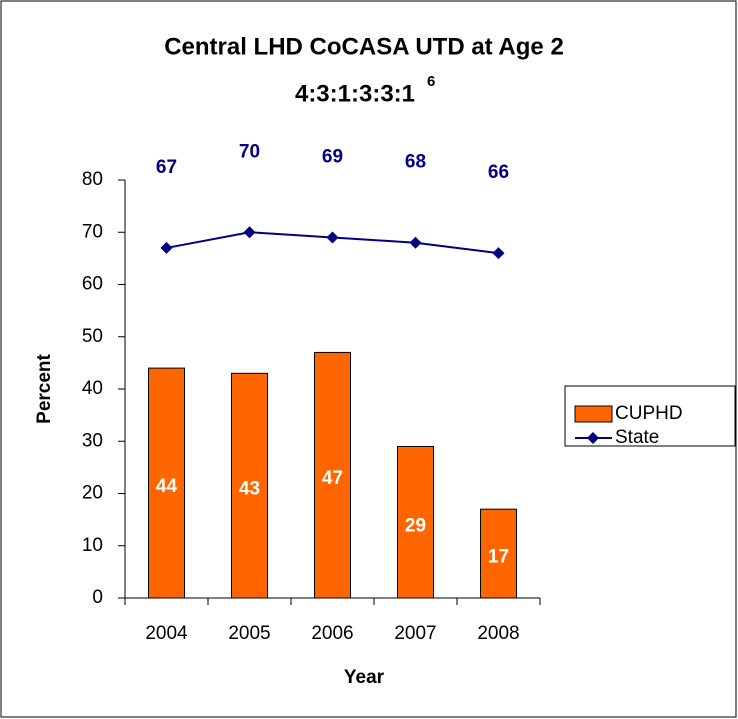  I want to click on x-tick-label: 2005, so click(249, 633).